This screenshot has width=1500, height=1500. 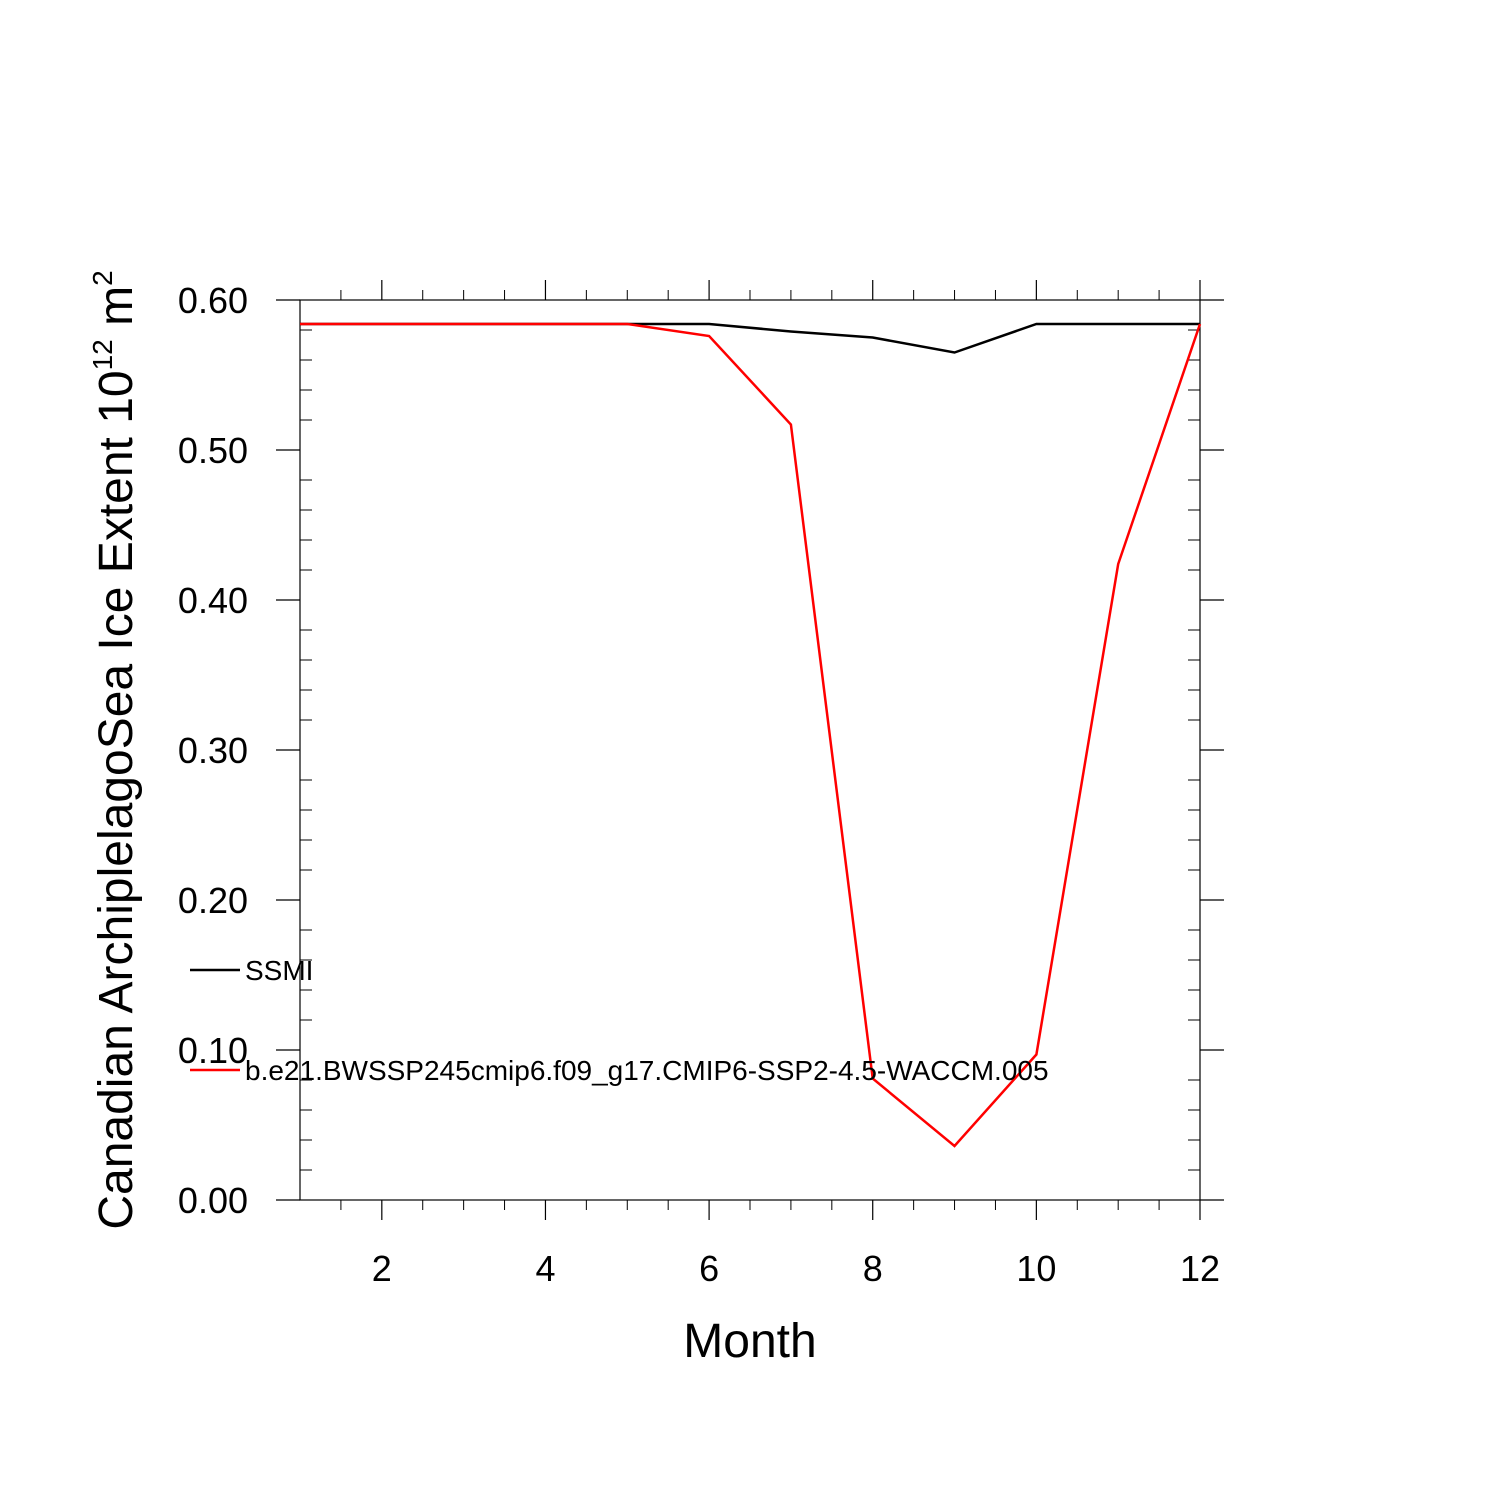 What do you see at coordinates (213, 900) in the screenshot?
I see `y-tick-label-2: 0.20` at bounding box center [213, 900].